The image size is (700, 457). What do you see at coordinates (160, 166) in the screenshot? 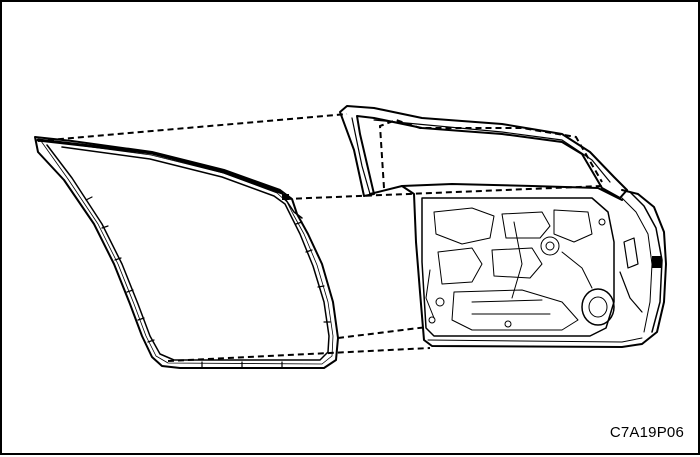
I see `seal-top-strip` at bounding box center [160, 166].